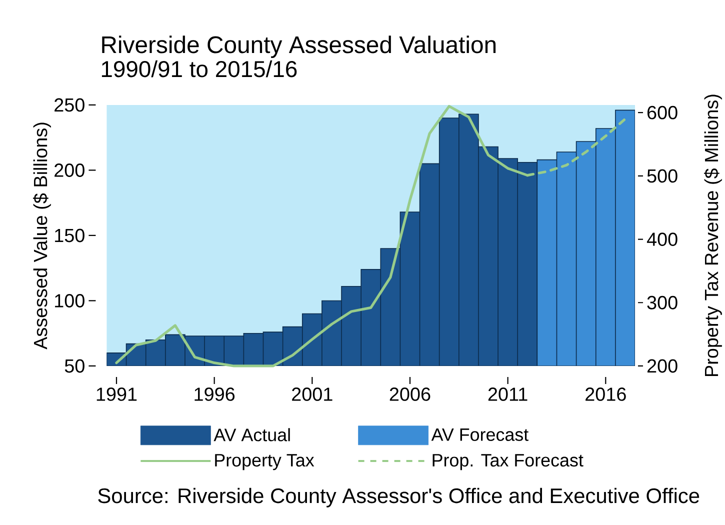 This screenshot has height=525, width=725. What do you see at coordinates (662, 239) in the screenshot?
I see `y2-tick-label: 400` at bounding box center [662, 239].